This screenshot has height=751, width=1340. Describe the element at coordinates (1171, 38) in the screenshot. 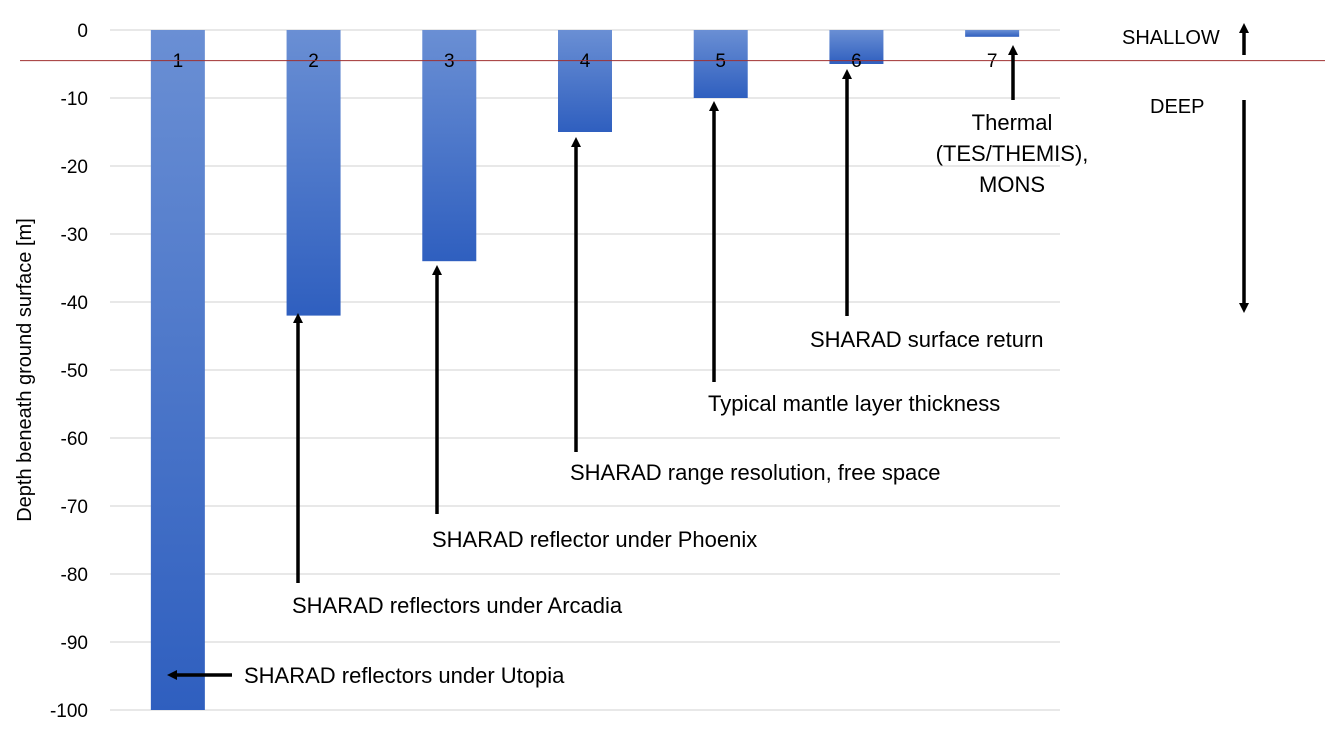

I see `shallow-label: SHALLOW` at that location.